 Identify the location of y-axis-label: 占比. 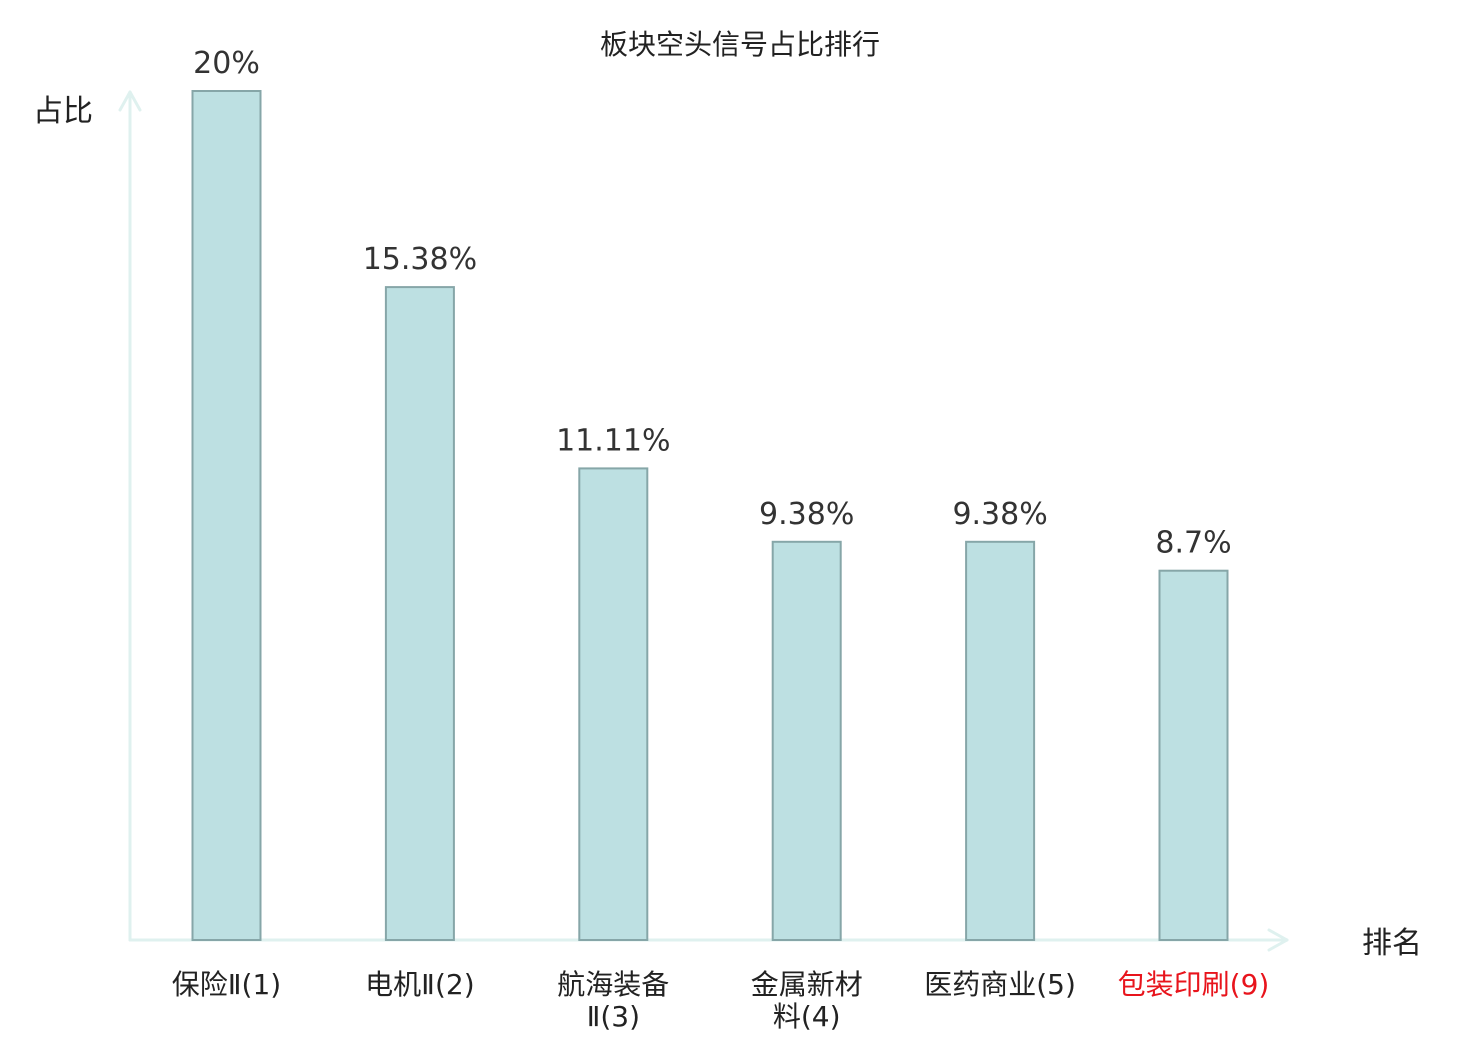
(63, 111).